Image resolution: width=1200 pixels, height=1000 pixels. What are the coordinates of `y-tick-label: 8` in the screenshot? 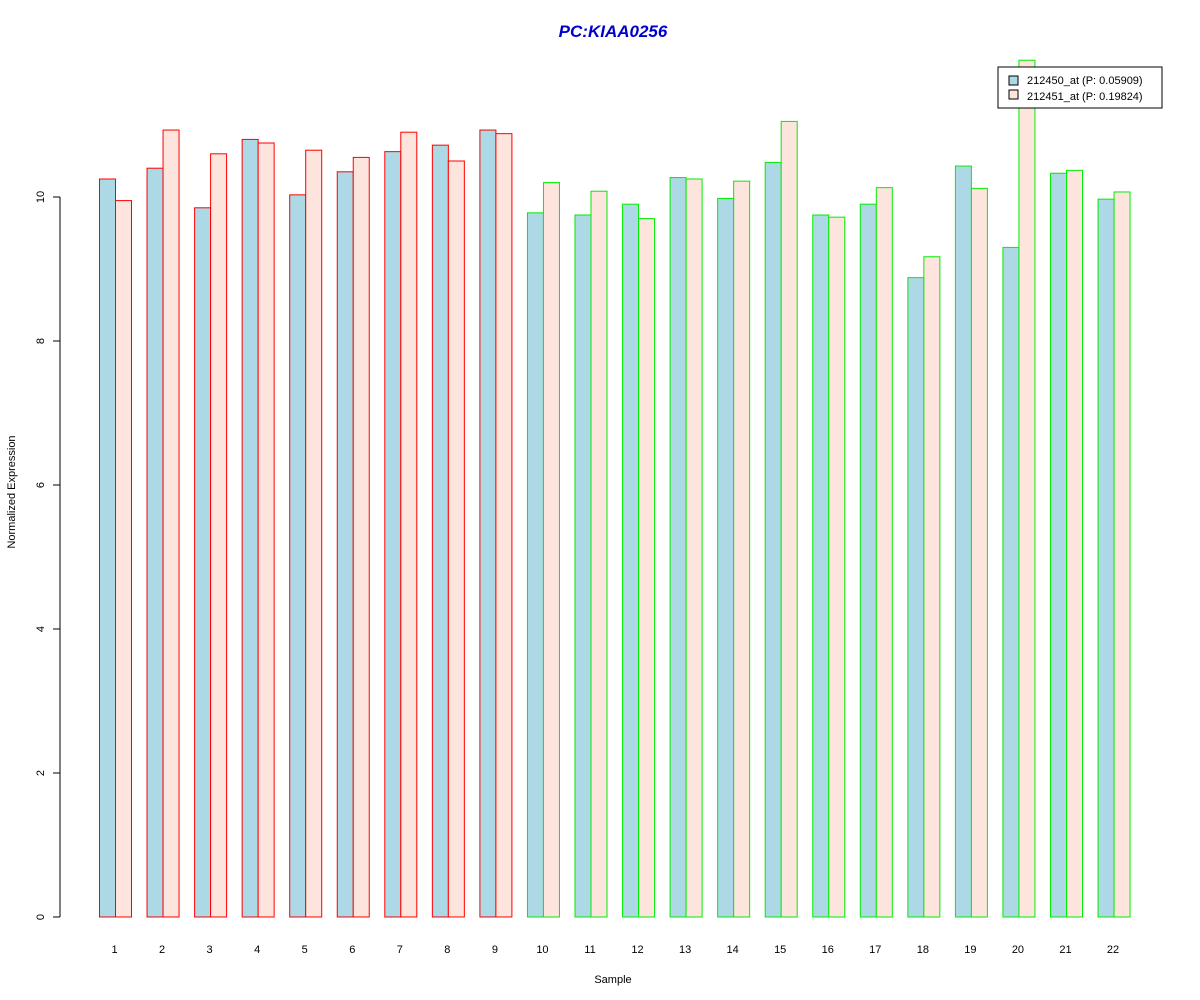 It's located at (41, 341).